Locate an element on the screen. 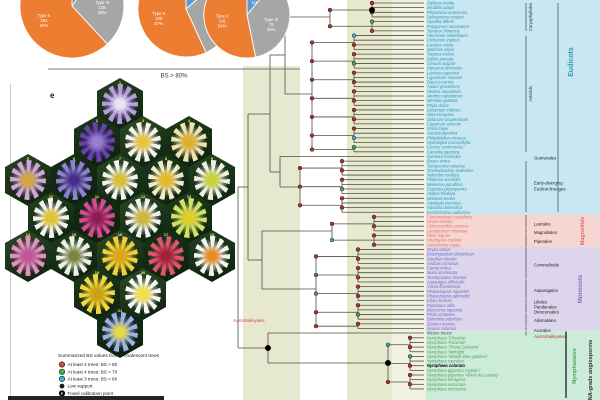 Image resolution: width=600 pixels, height=400 pixels. species-tip-label: Cornus controversa is located at coordinates (445, 147).